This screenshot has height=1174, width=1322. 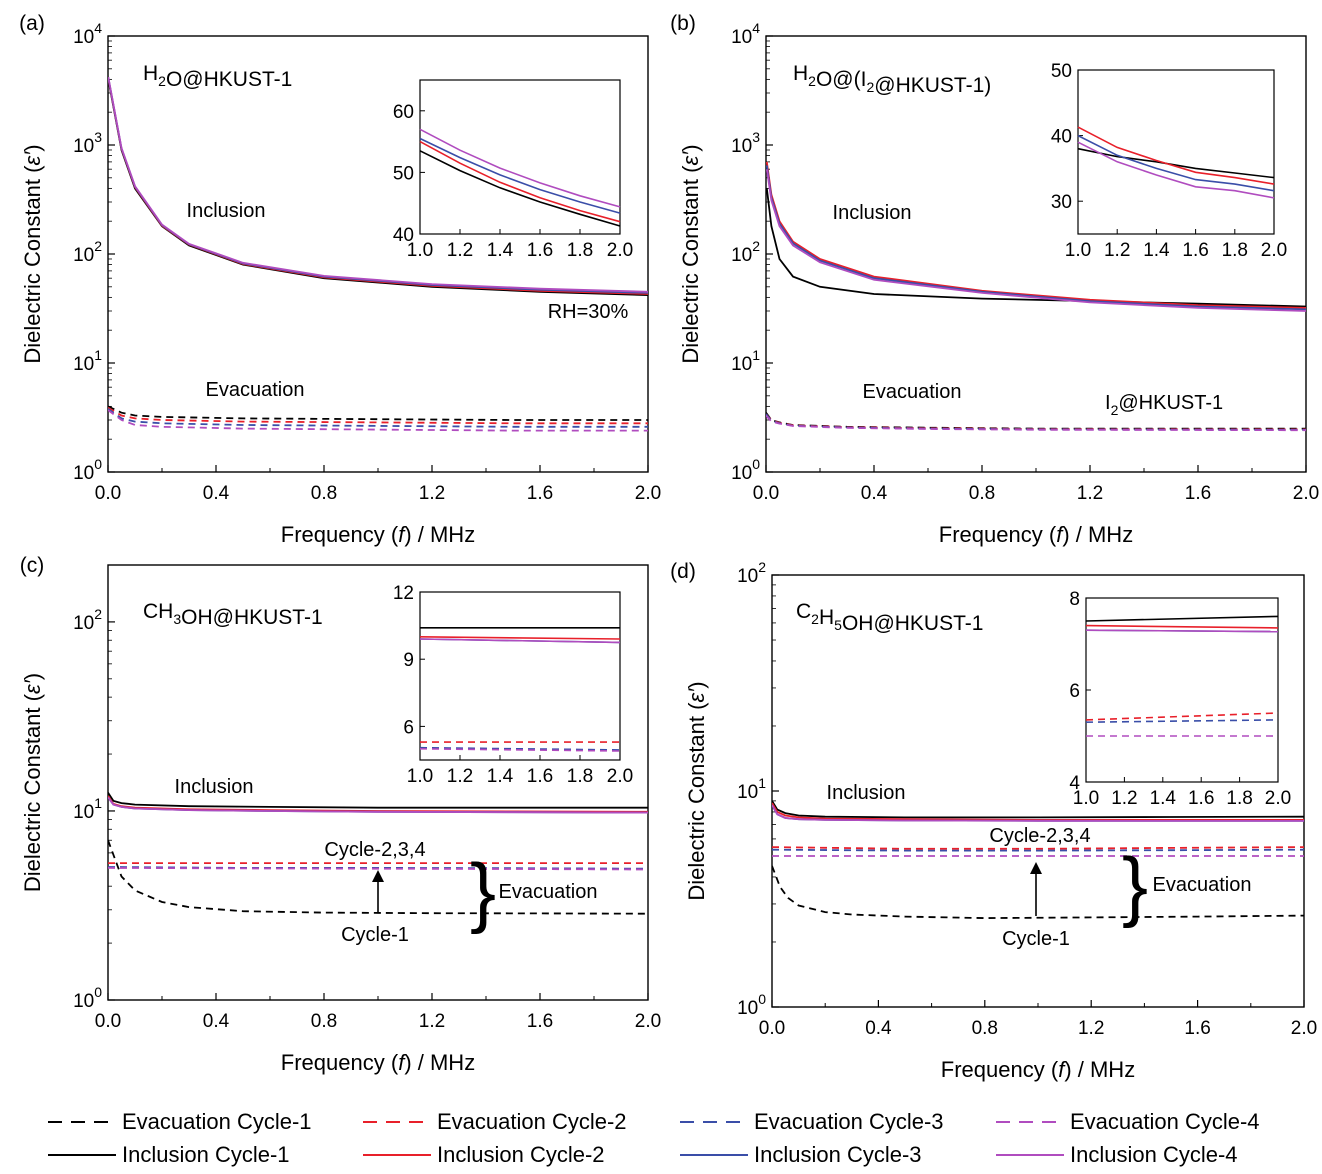 What do you see at coordinates (849, 1121) in the screenshot?
I see `legend-label: Evacuation Cycle-3` at bounding box center [849, 1121].